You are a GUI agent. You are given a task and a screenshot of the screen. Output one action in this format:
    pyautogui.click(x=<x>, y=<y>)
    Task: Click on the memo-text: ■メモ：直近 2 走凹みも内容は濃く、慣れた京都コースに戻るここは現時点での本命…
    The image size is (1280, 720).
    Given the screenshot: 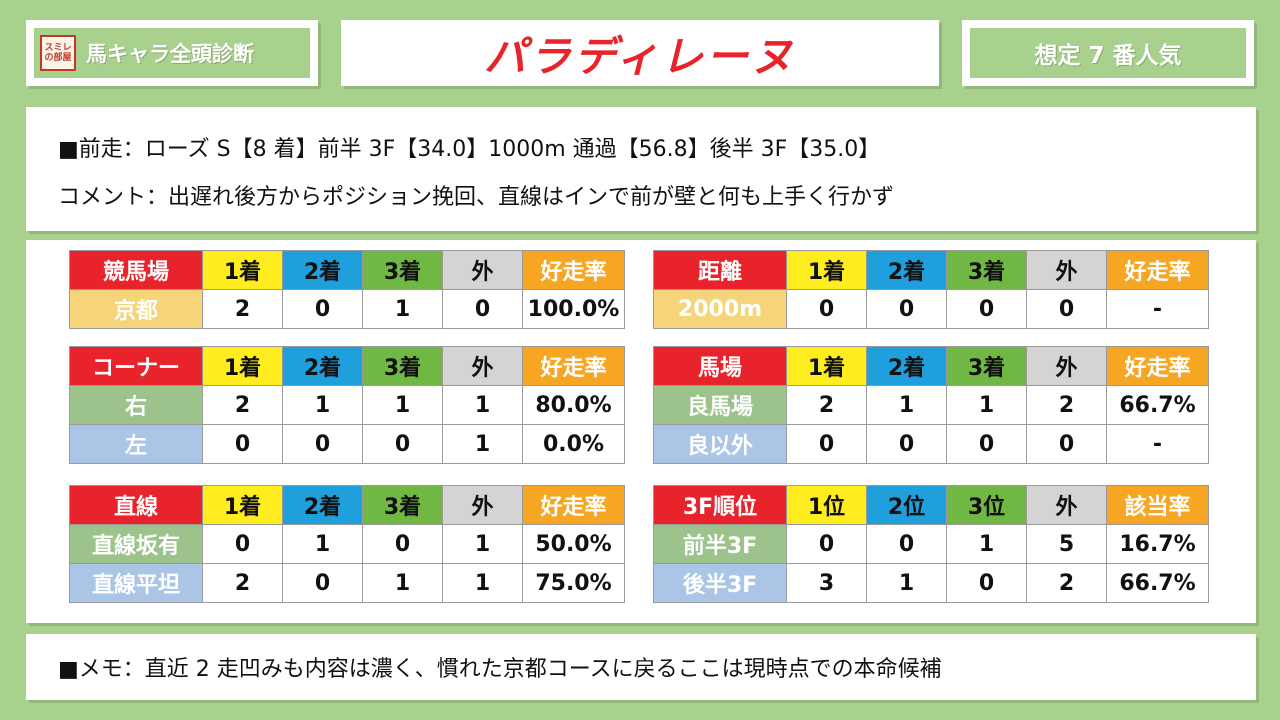 What is the action you would take?
    pyautogui.click(x=500, y=669)
    